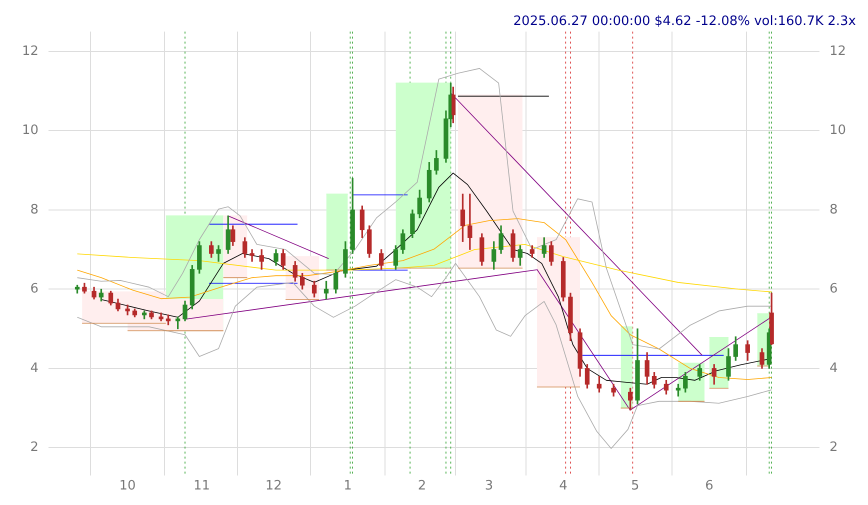 The image size is (868, 505). Describe the element at coordinates (709, 486) in the screenshot. I see `x-tick-label: 6` at that location.